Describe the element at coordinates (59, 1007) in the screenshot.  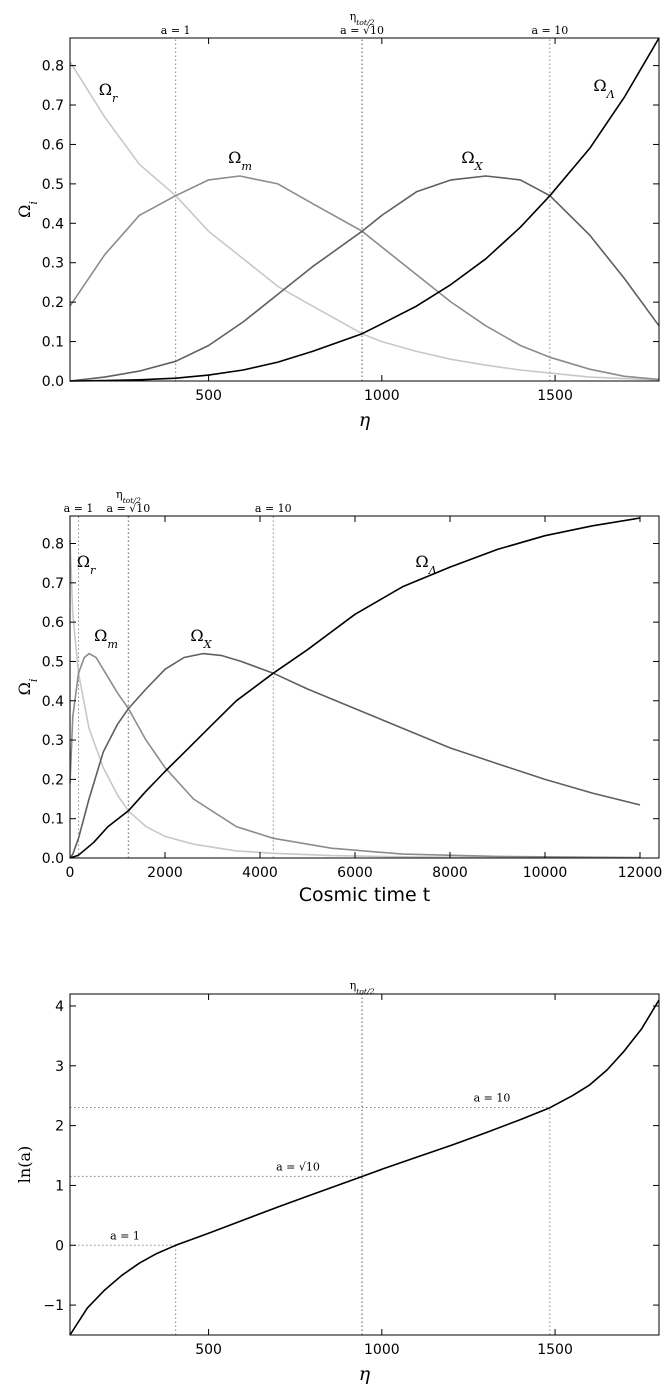
I see `y-tick-label: 4` at that location.